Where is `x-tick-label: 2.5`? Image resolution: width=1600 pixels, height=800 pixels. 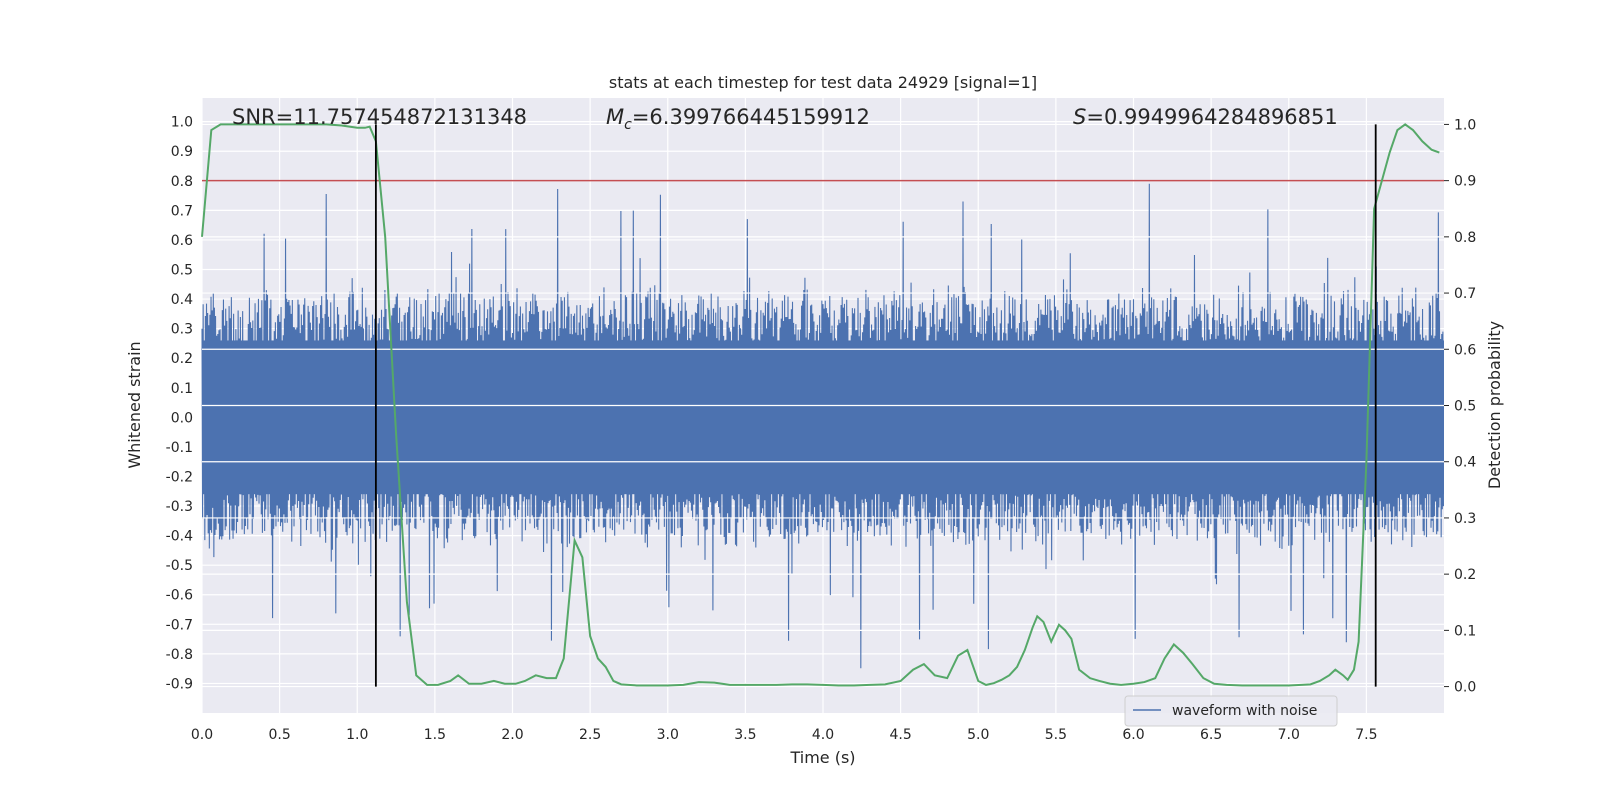
x-tick-label: 2.5 is located at coordinates (590, 735).